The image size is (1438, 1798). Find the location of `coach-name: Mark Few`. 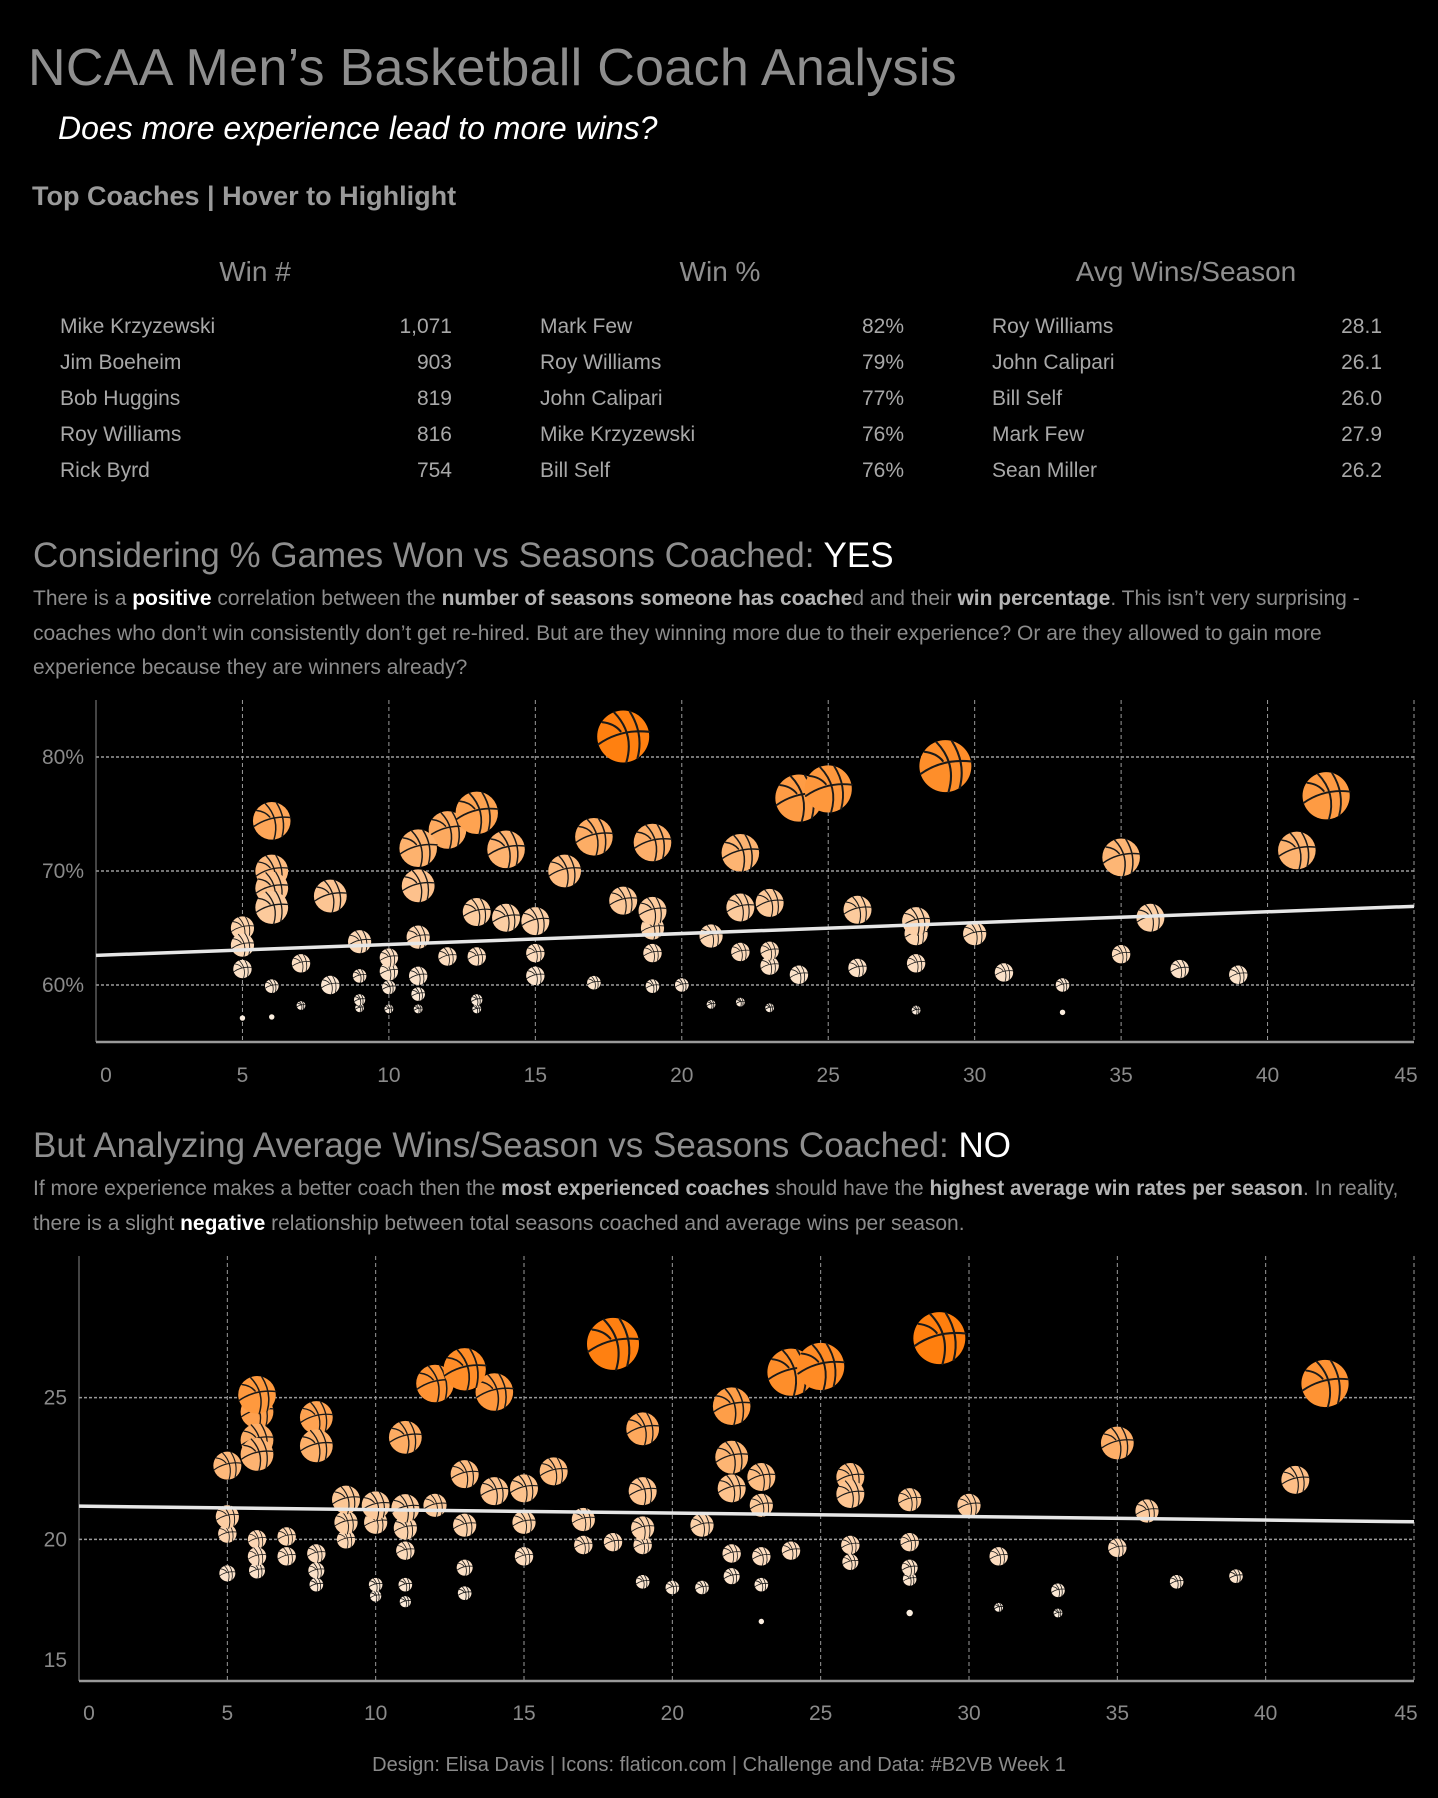

coach-name: Mark Few is located at coordinates (586, 326).